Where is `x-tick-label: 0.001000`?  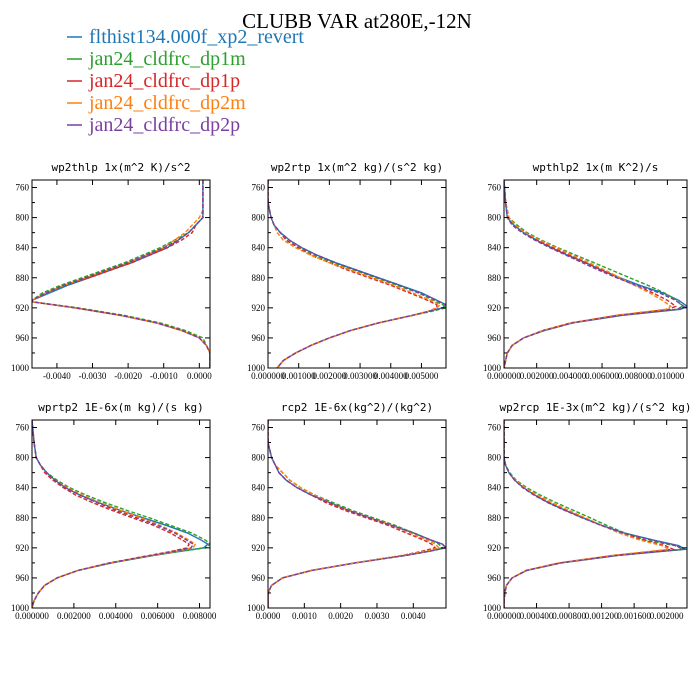 x-tick-label: 0.001000 is located at coordinates (299, 376).